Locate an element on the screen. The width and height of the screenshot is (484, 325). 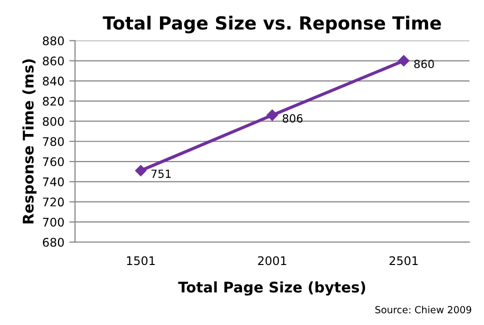
source-note: Source: Chiew 2009 is located at coordinates (423, 310).